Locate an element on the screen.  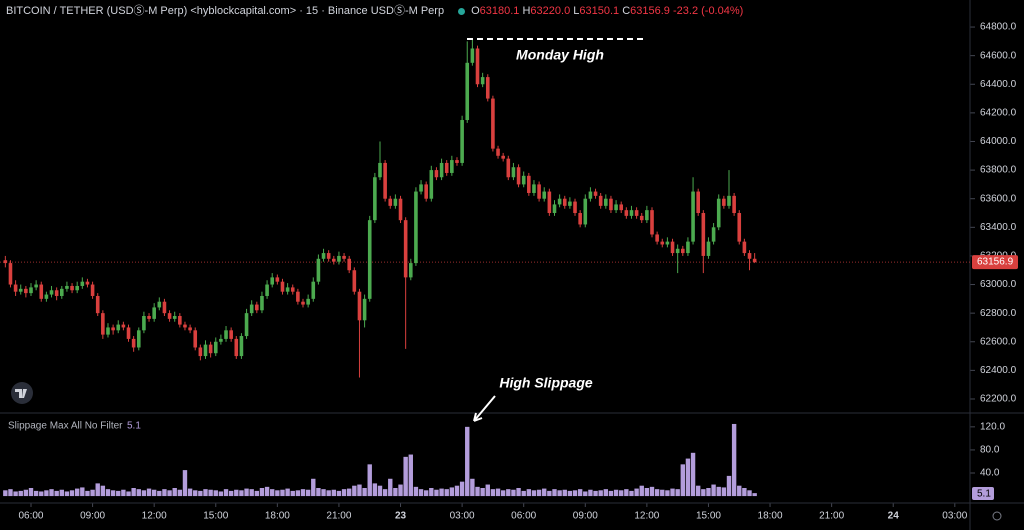
ohlc-label: C is located at coordinates (626, 11).